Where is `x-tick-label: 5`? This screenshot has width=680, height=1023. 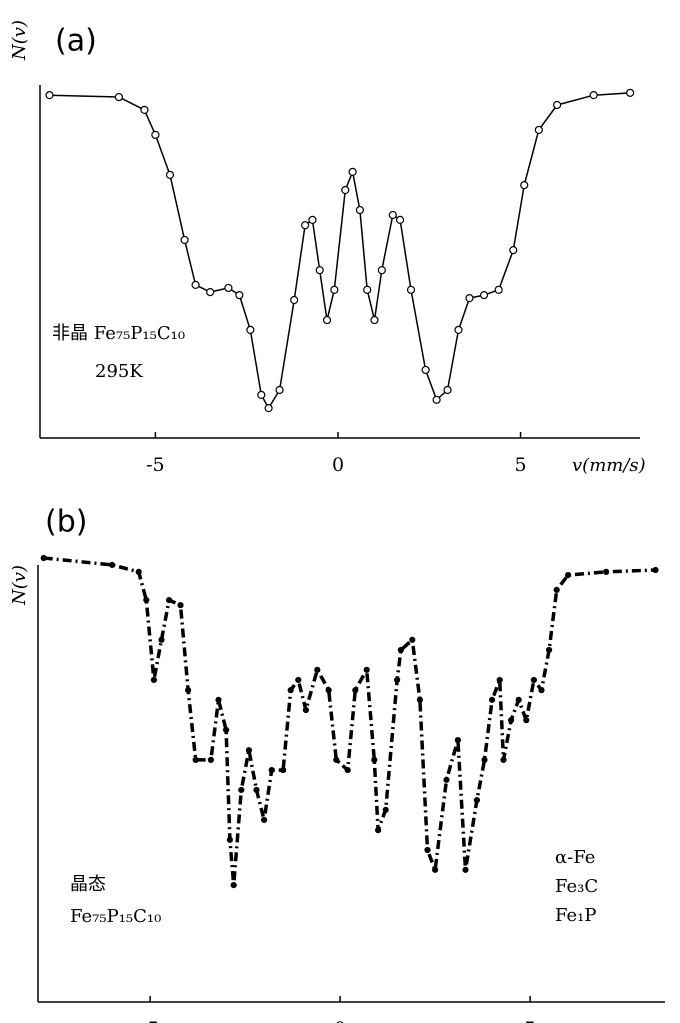 x-tick-label: 5 is located at coordinates (530, 1020).